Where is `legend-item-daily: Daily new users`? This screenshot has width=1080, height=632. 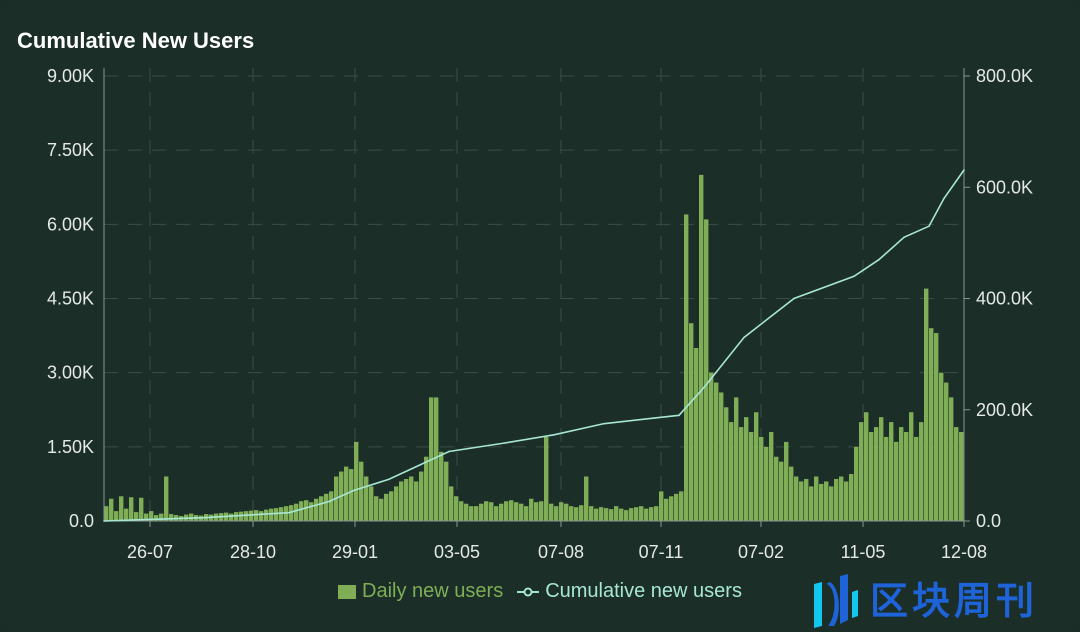
legend-item-daily: Daily new users is located at coordinates (420, 591).